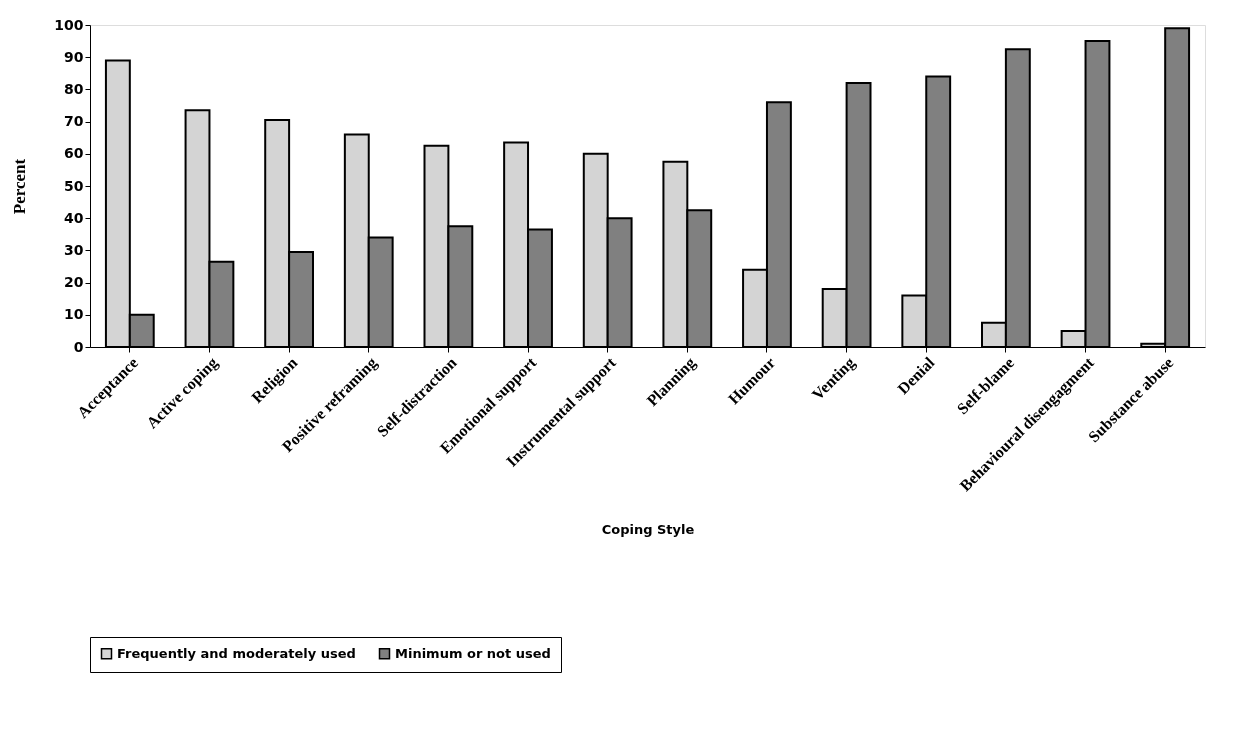 The height and width of the screenshot is (749, 1240). What do you see at coordinates (74, 56) in the screenshot?
I see `y-tick-label: 90` at bounding box center [74, 56].